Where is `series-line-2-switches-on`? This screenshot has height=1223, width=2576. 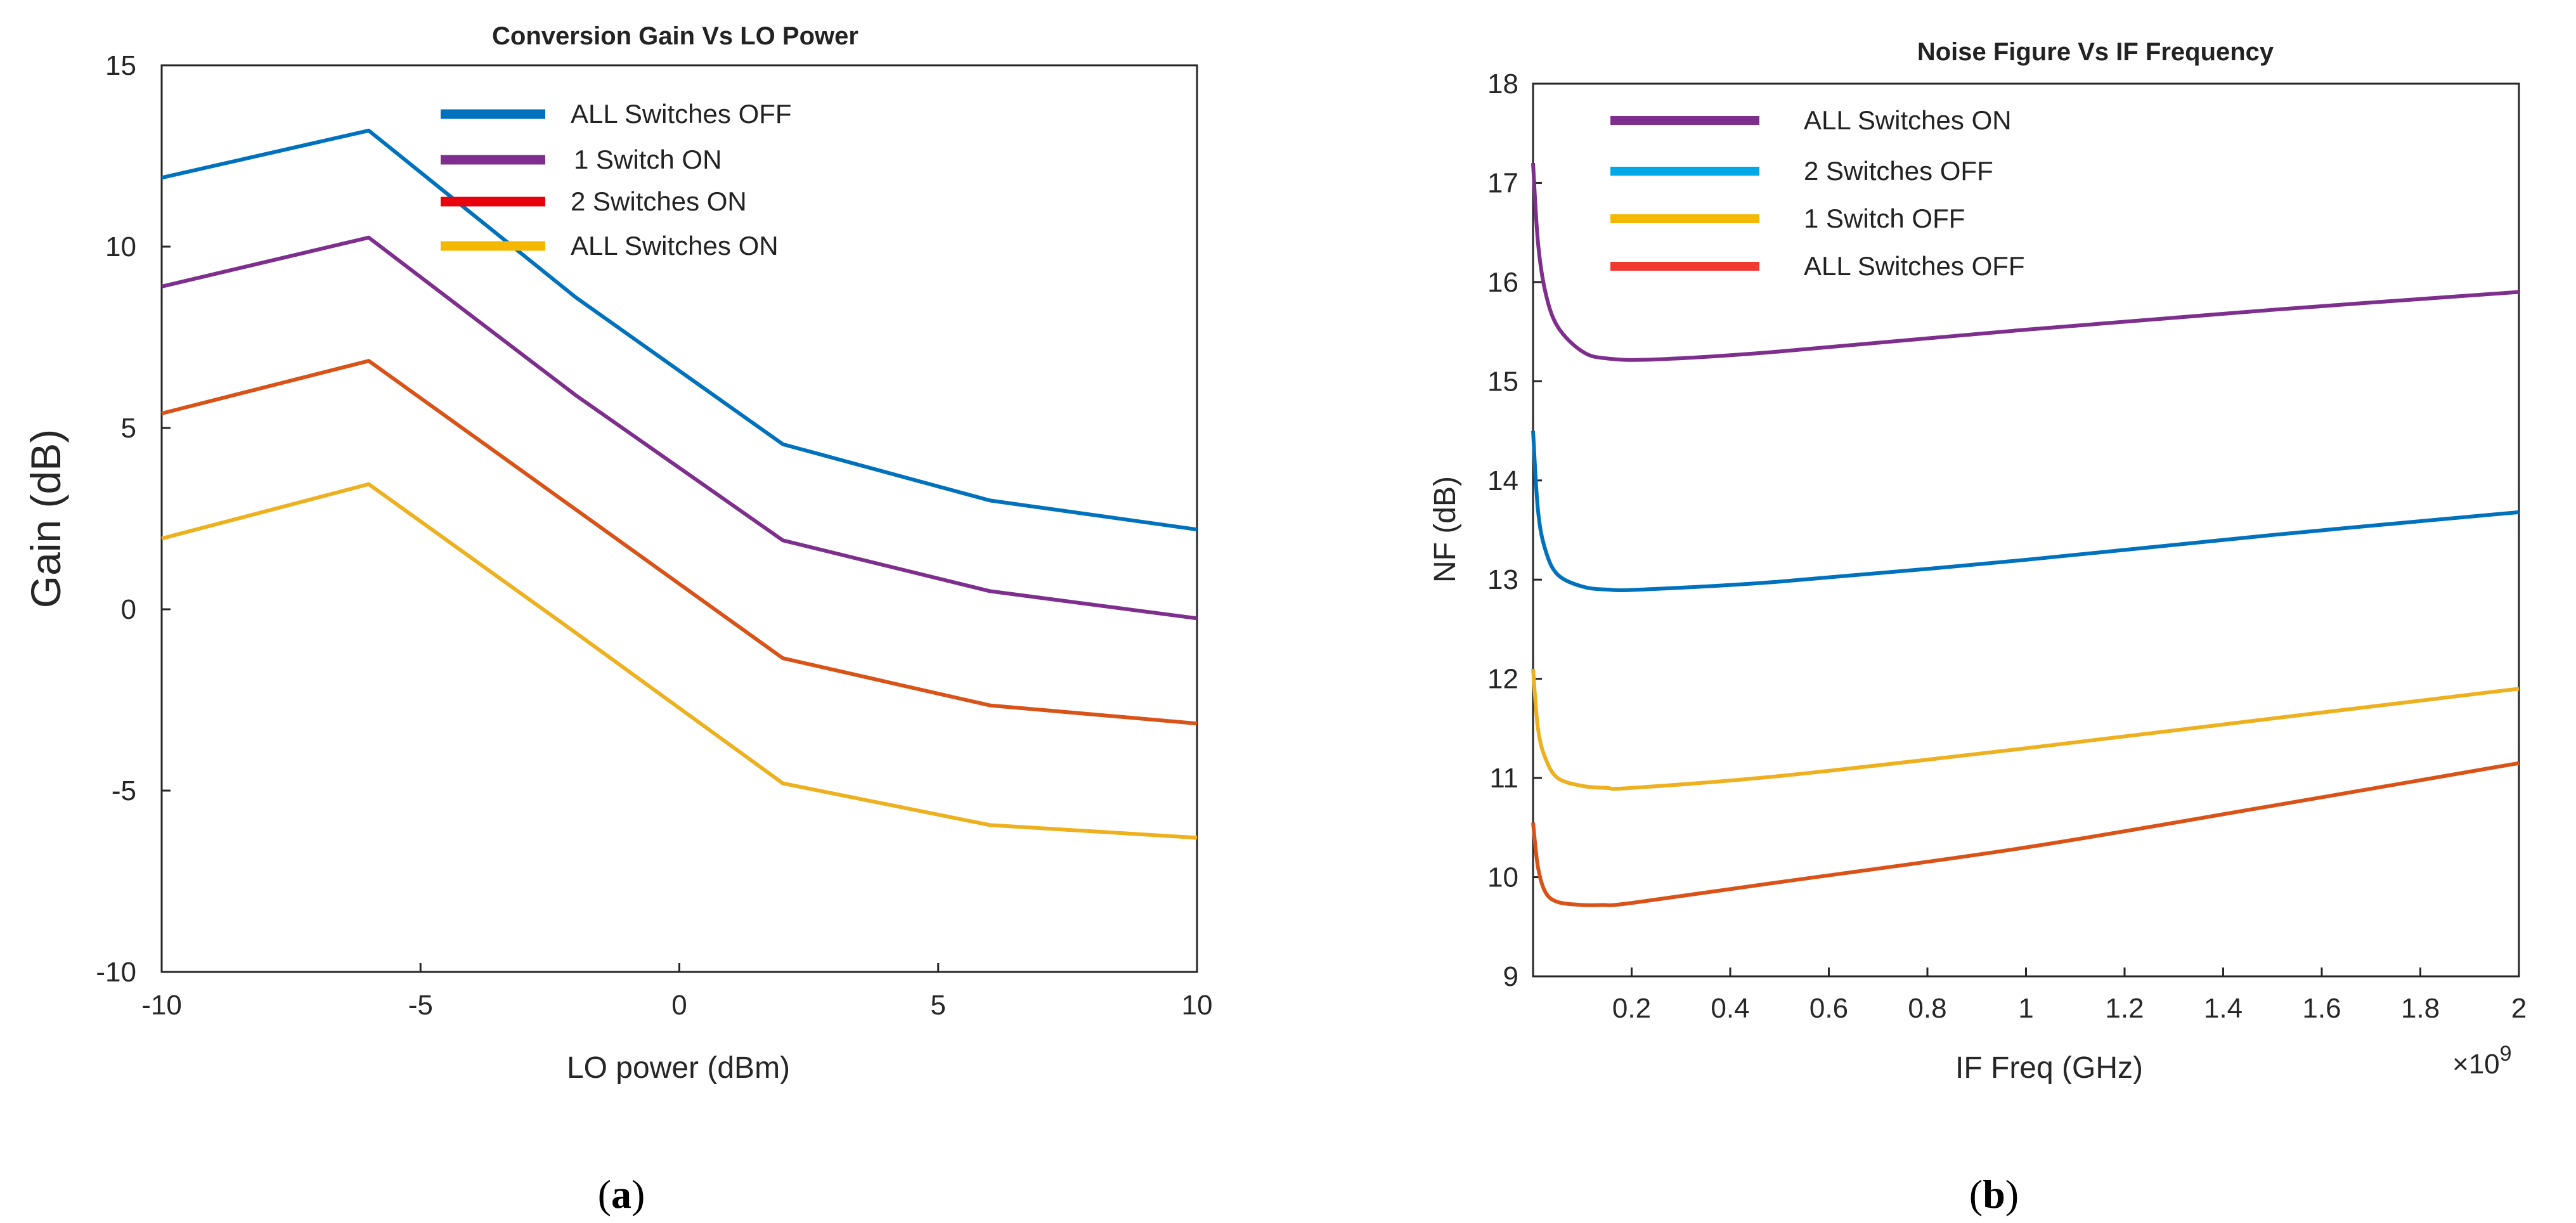
series-line-2-switches-on is located at coordinates (679, 542).